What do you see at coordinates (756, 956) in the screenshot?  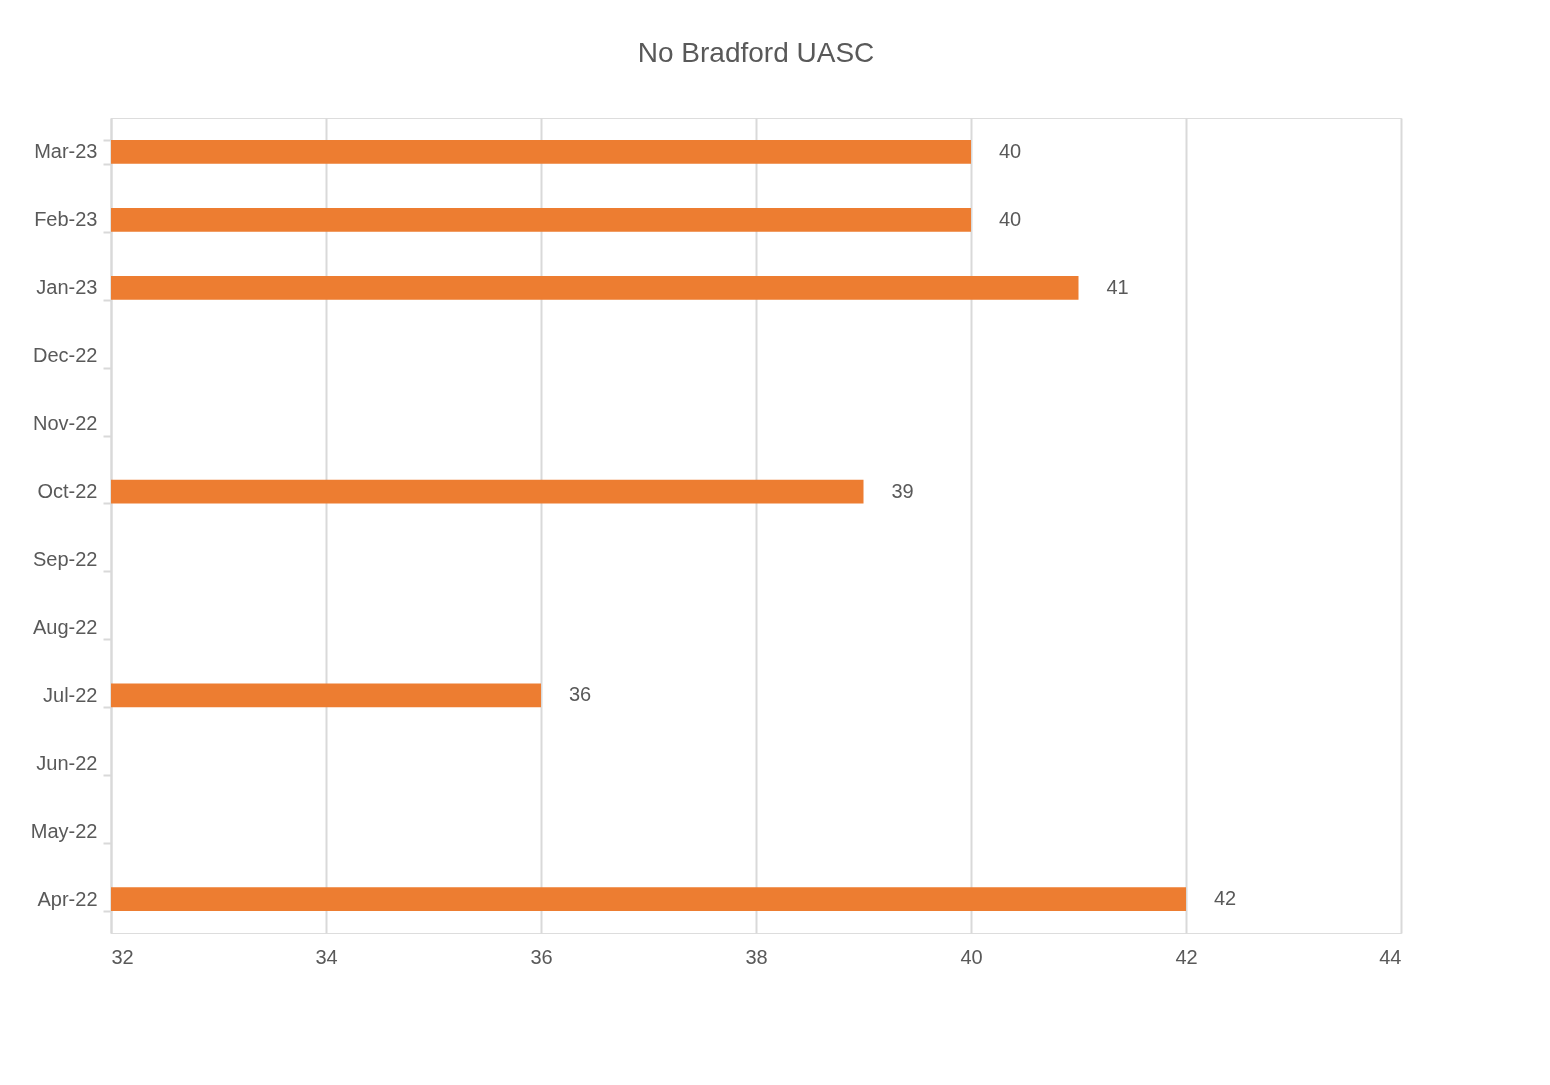 I see `x-tick-label: 38` at bounding box center [756, 956].